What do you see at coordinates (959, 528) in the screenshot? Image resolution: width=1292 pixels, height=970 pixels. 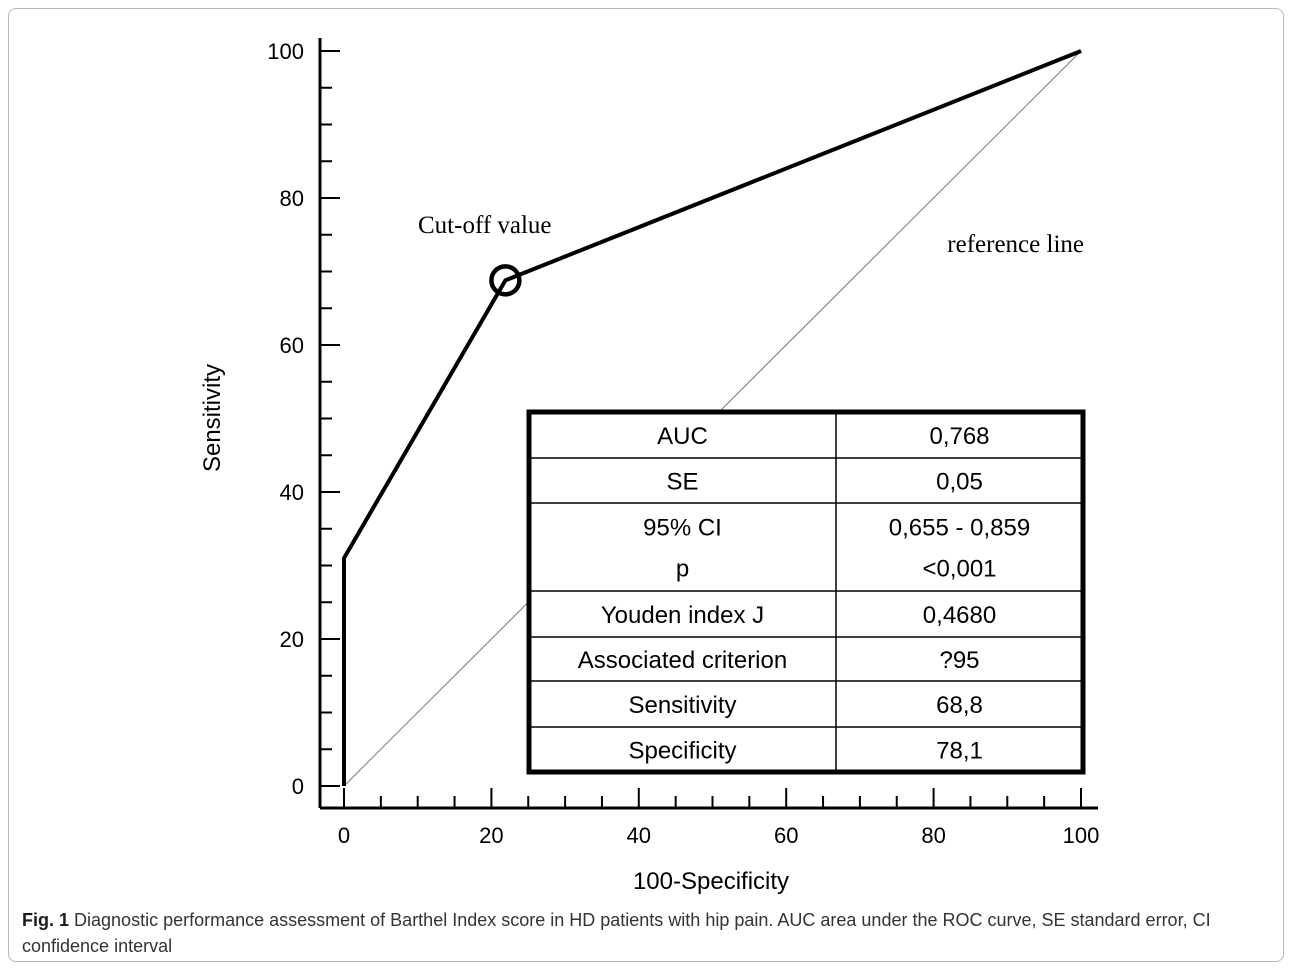 I see `table-value-cell: 0,655 - 0,859` at bounding box center [959, 528].